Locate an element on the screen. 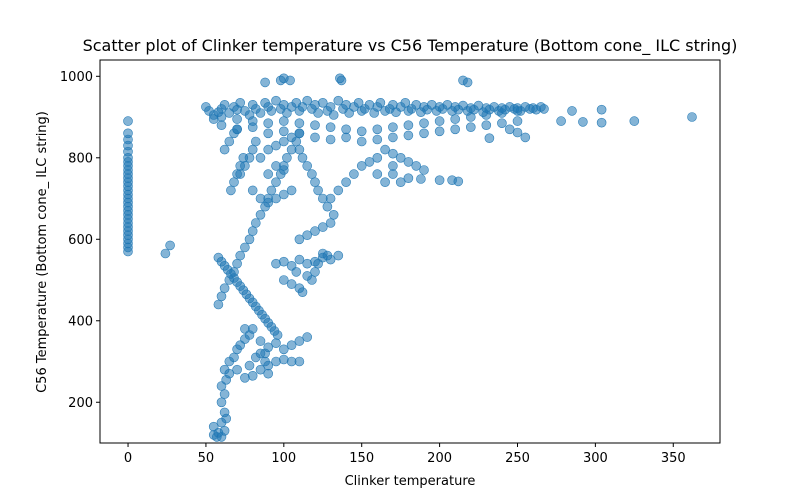 The width and height of the screenshot is (800, 500). y-tick-label: 600 is located at coordinates (80, 240).